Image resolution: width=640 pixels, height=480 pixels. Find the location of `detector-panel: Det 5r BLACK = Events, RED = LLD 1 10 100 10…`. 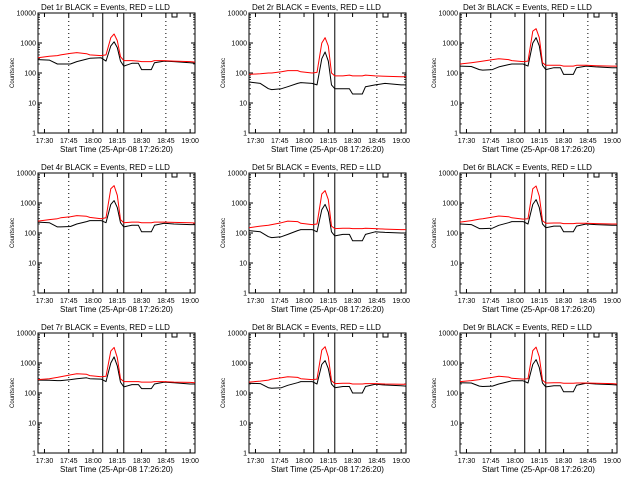

detector-panel: Det 5r BLACK = Events, RED = LLD 1 10 100 10… is located at coordinates (315, 238).